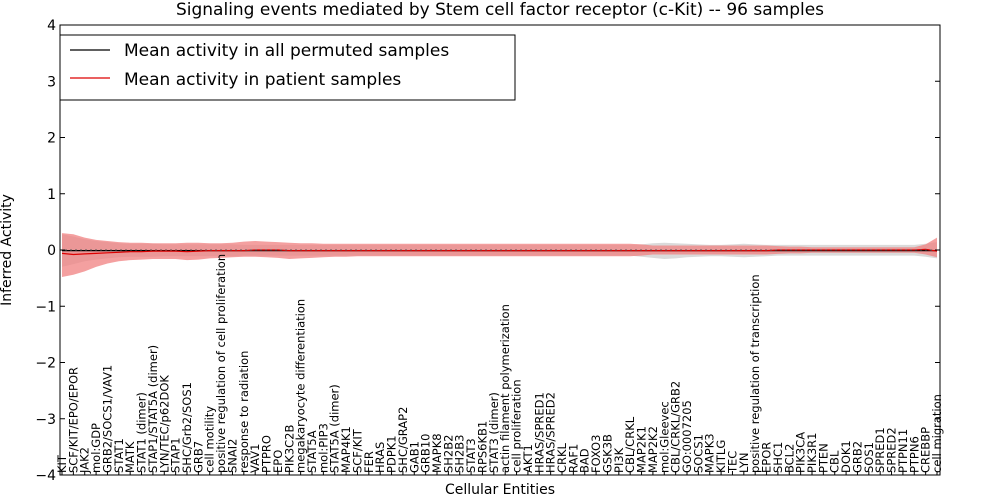  I want to click on x-category-label: PTPRO, so click(267, 454).